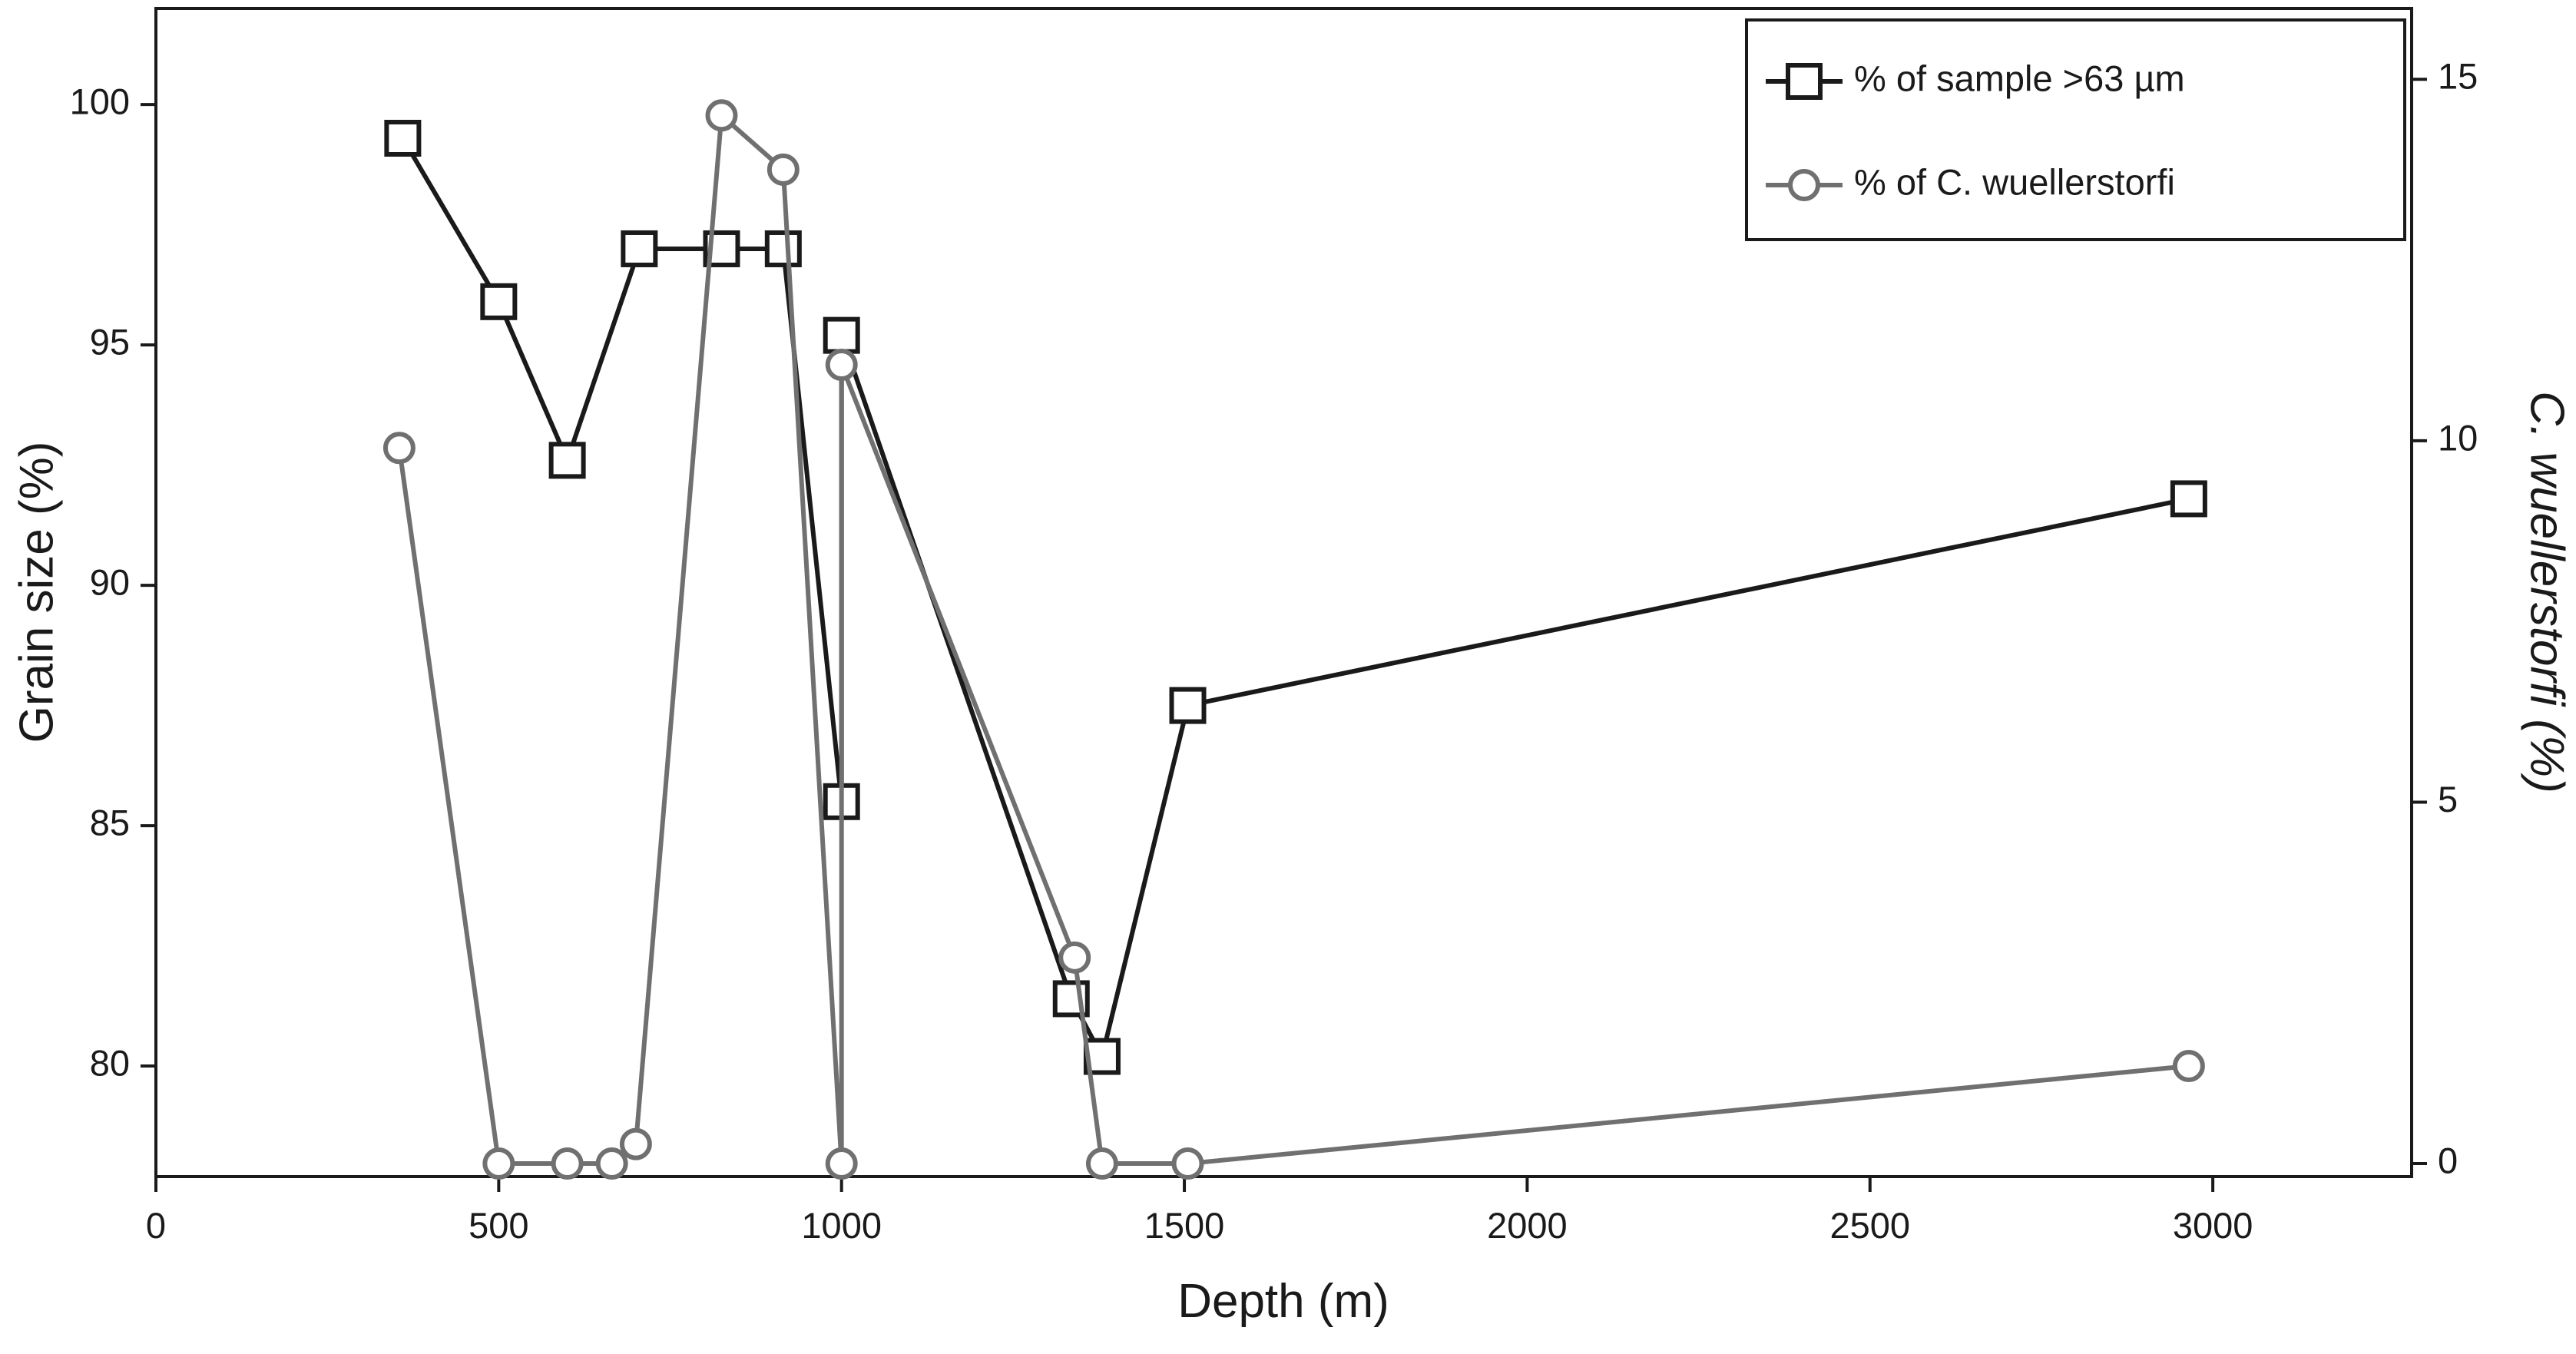 This screenshot has height=1354, width=2576. I want to click on y2-tick-label: 15, so click(2458, 76).